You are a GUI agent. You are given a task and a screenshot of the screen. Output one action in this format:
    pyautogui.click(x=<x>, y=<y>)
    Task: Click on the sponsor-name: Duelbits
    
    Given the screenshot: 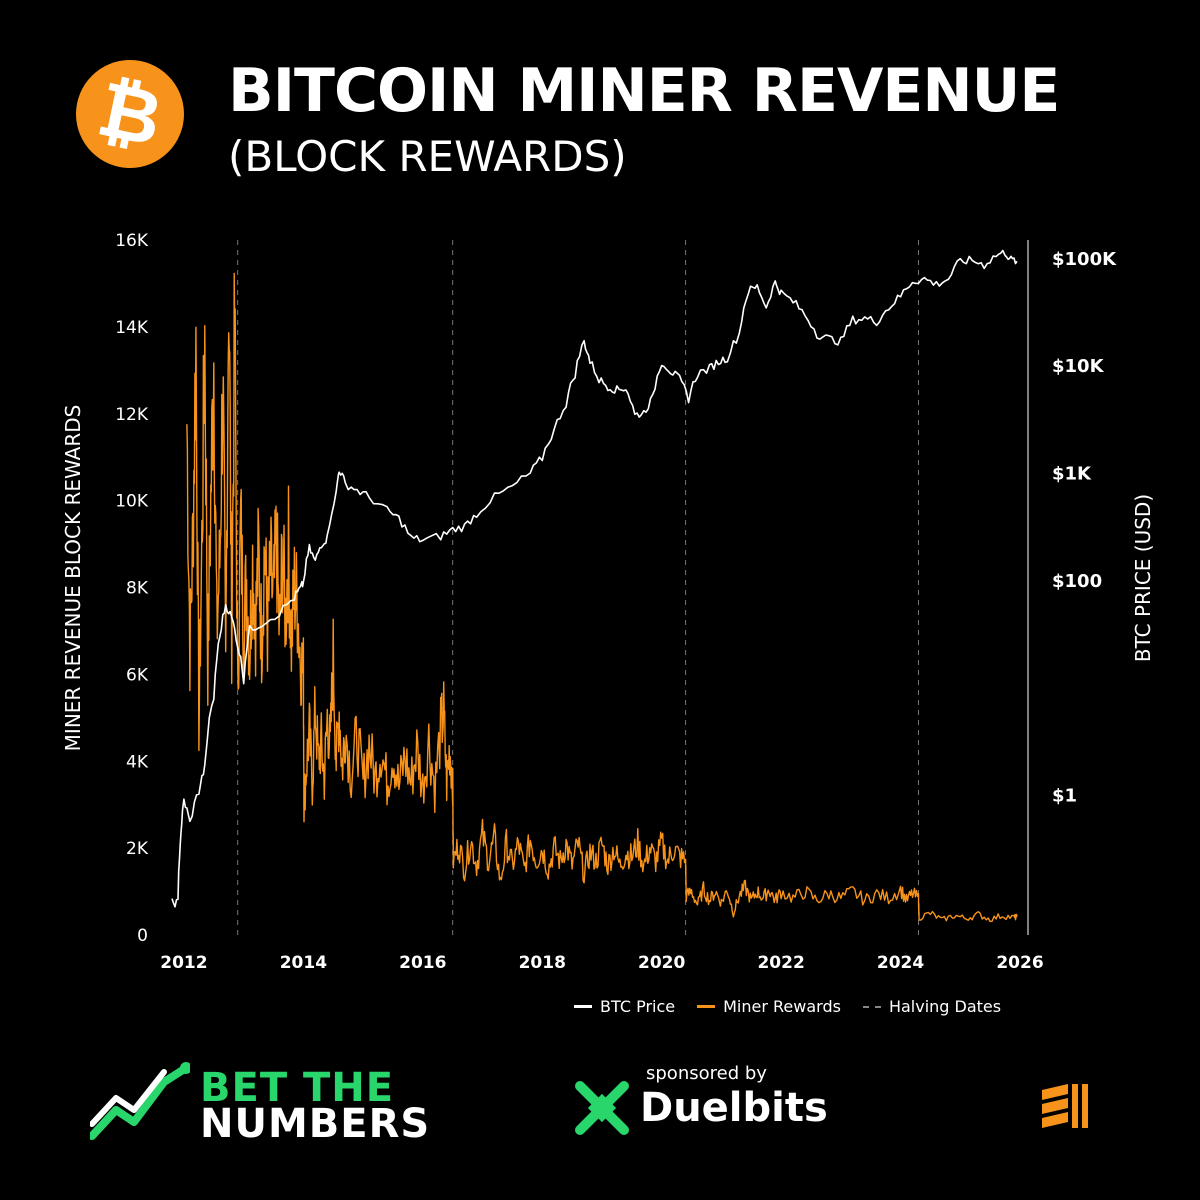 What is the action you would take?
    pyautogui.click(x=734, y=1108)
    